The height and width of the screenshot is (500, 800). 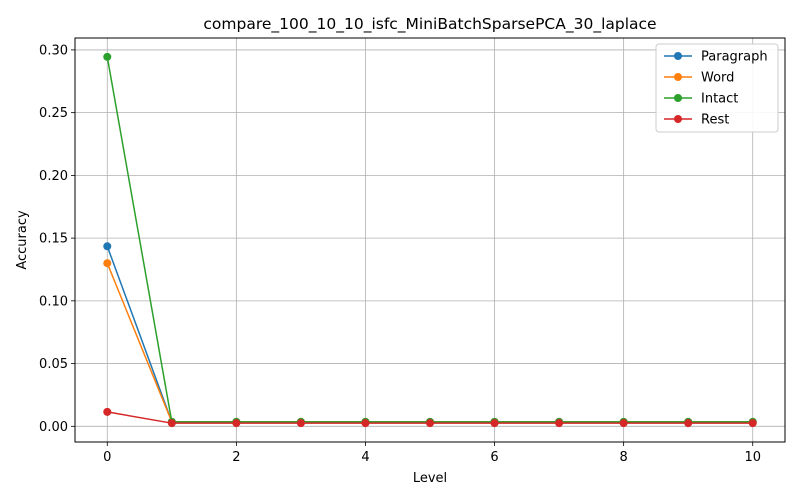 I want to click on series-rest, so click(x=430, y=417).